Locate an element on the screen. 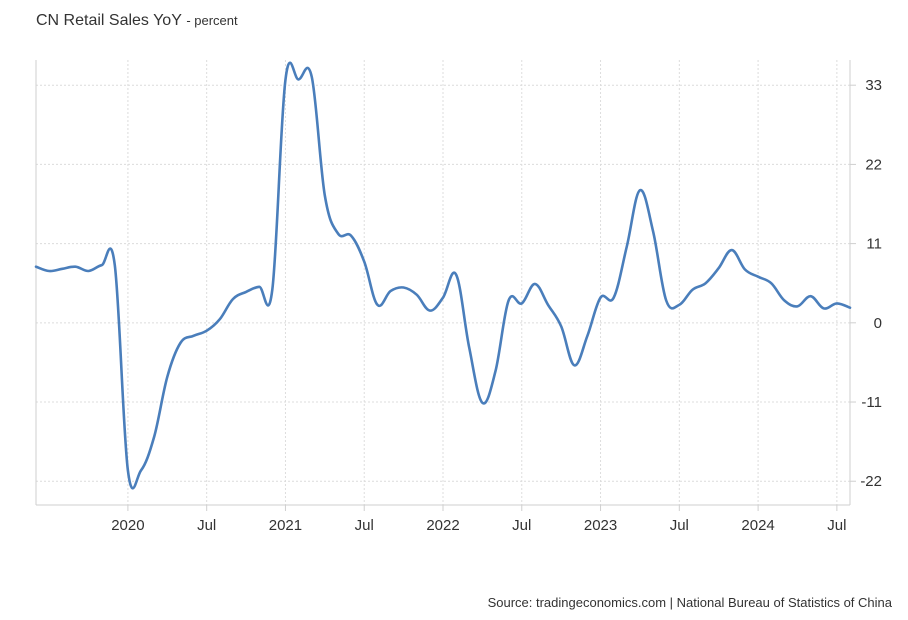  x-axis-ticks: 2020 Jul 2021 Jul 2022 Jul 2023 Jul 2024 Jul is located at coordinates (478, 525).